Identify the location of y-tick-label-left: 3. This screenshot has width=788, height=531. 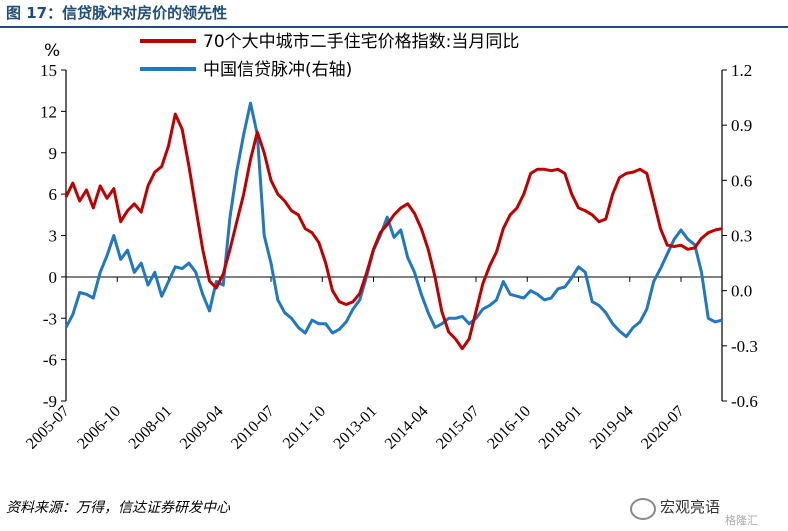
(53, 236).